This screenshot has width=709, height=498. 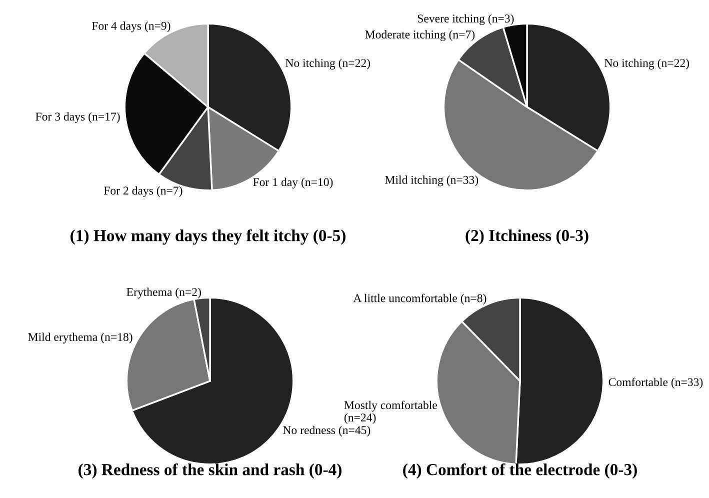 I want to click on slice-label: Mild erythema (n=18), so click(x=80, y=338).